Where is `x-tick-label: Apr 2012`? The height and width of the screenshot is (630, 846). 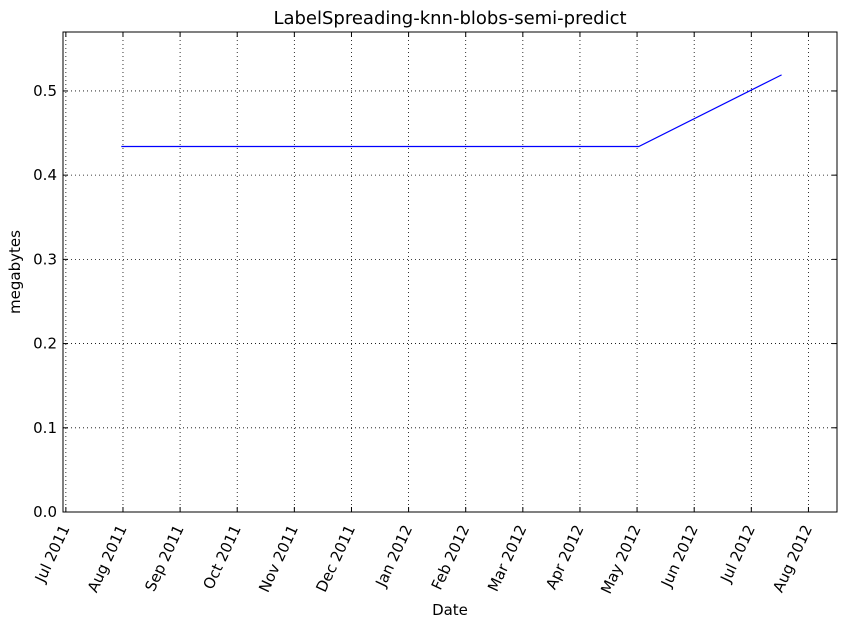
x-tick-label: Apr 2012 is located at coordinates (564, 557).